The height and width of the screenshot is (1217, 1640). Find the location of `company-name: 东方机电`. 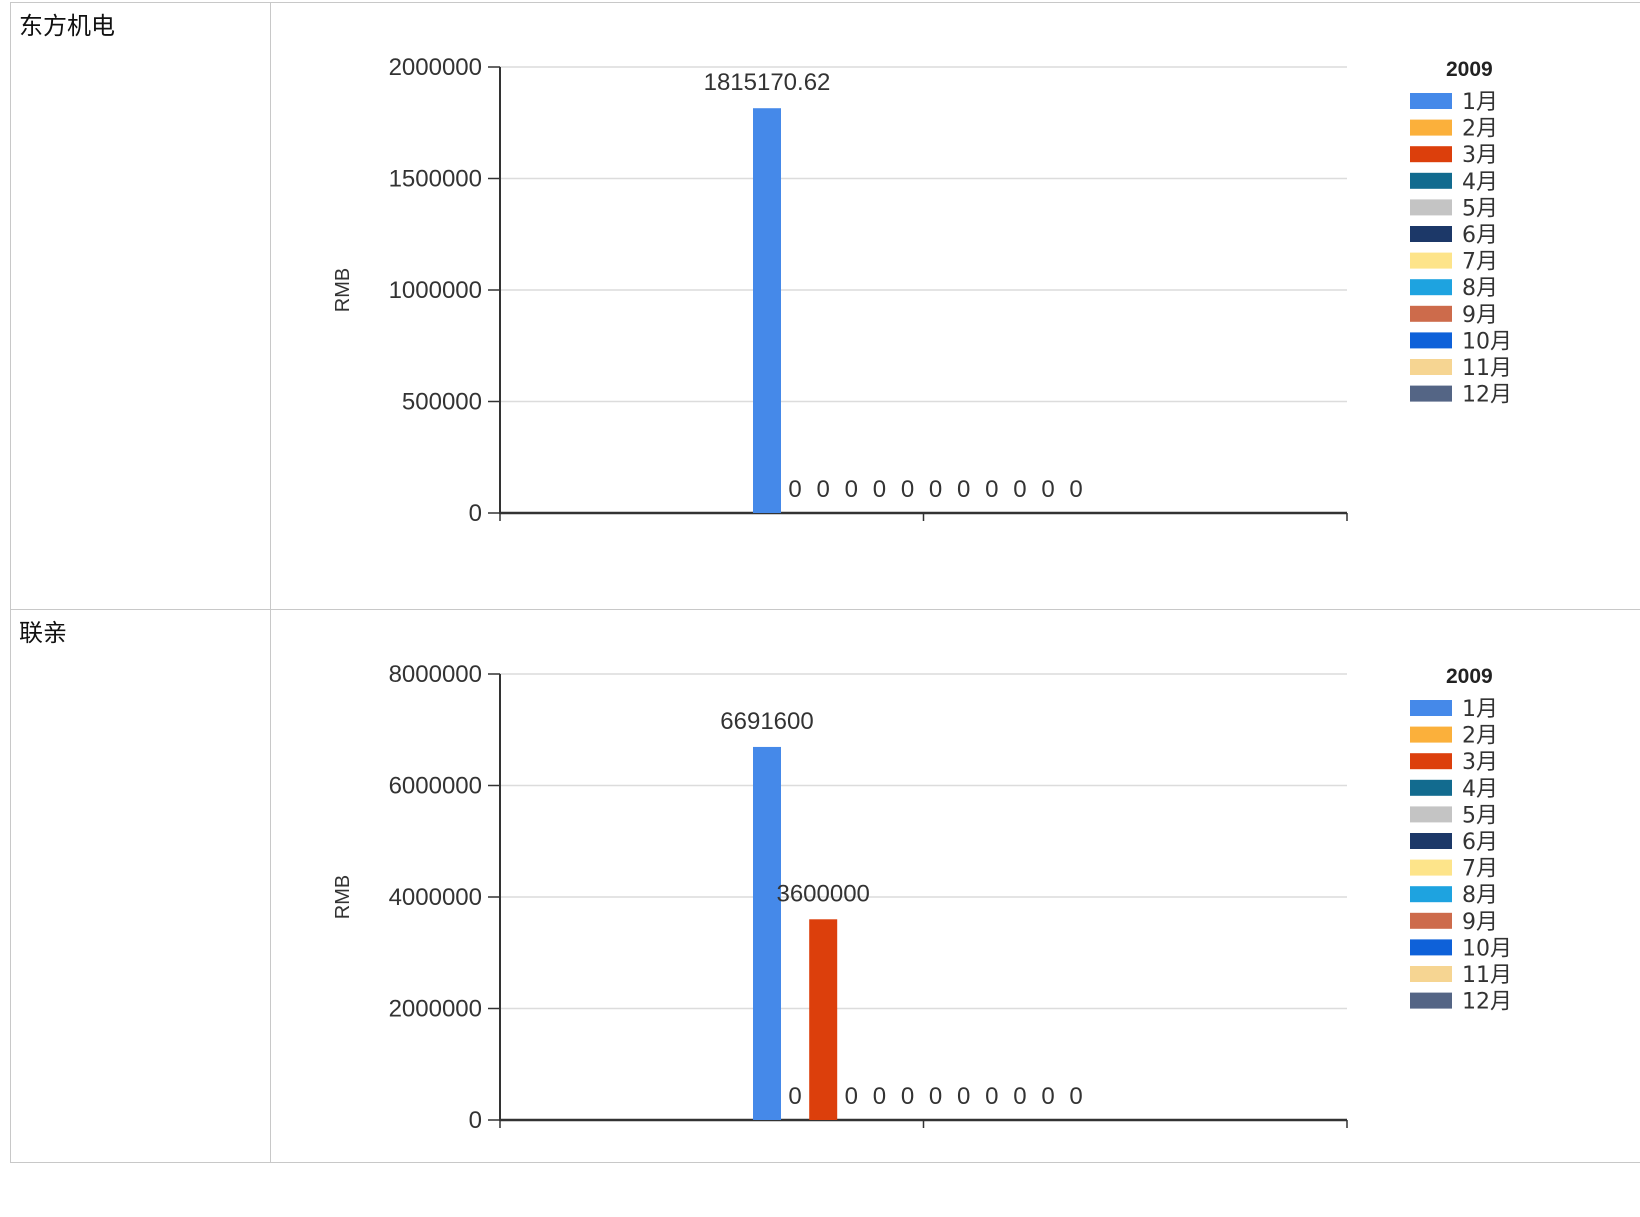

company-name: 东方机电 is located at coordinates (140, 22).